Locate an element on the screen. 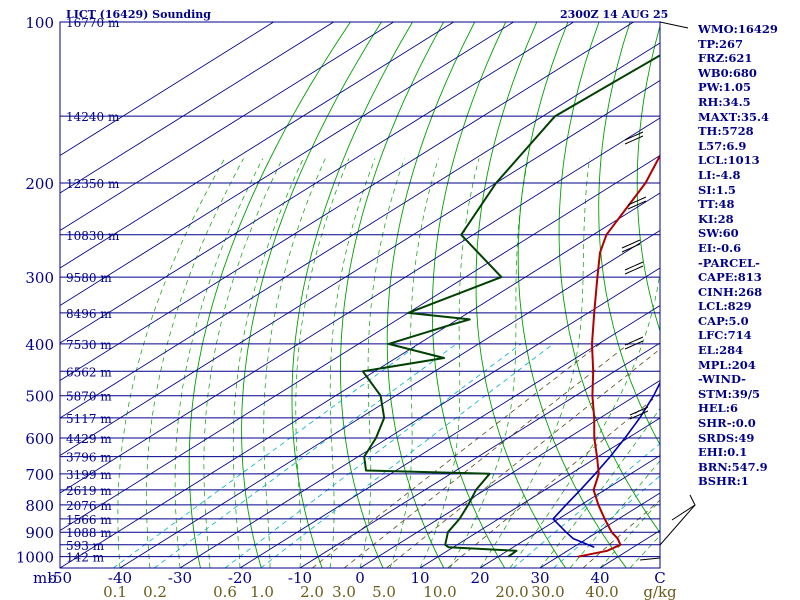 This screenshot has height=600, width=800. height-label: 9580 m is located at coordinates (89, 278).